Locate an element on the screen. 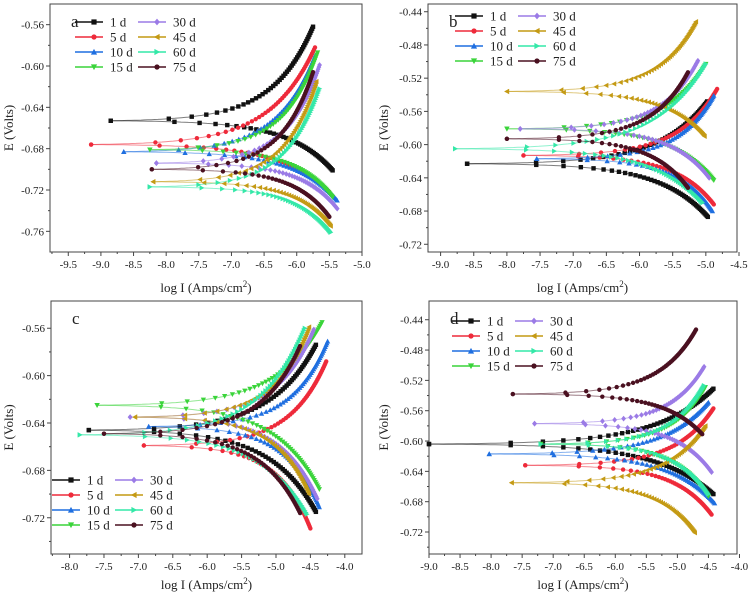 Image resolution: width=750 pixels, height=599 pixels. legend-item: 10 d is located at coordinates (484, 46).